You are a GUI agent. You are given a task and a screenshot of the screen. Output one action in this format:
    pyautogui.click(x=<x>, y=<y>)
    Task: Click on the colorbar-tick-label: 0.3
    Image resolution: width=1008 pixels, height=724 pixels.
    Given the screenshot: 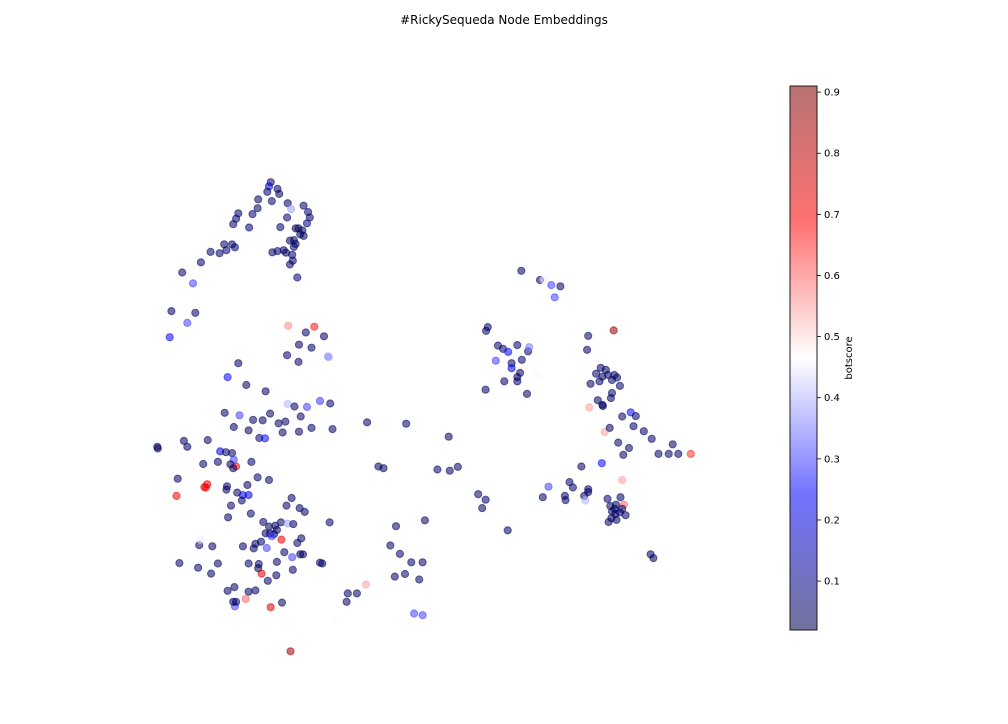 What is the action you would take?
    pyautogui.click(x=832, y=459)
    